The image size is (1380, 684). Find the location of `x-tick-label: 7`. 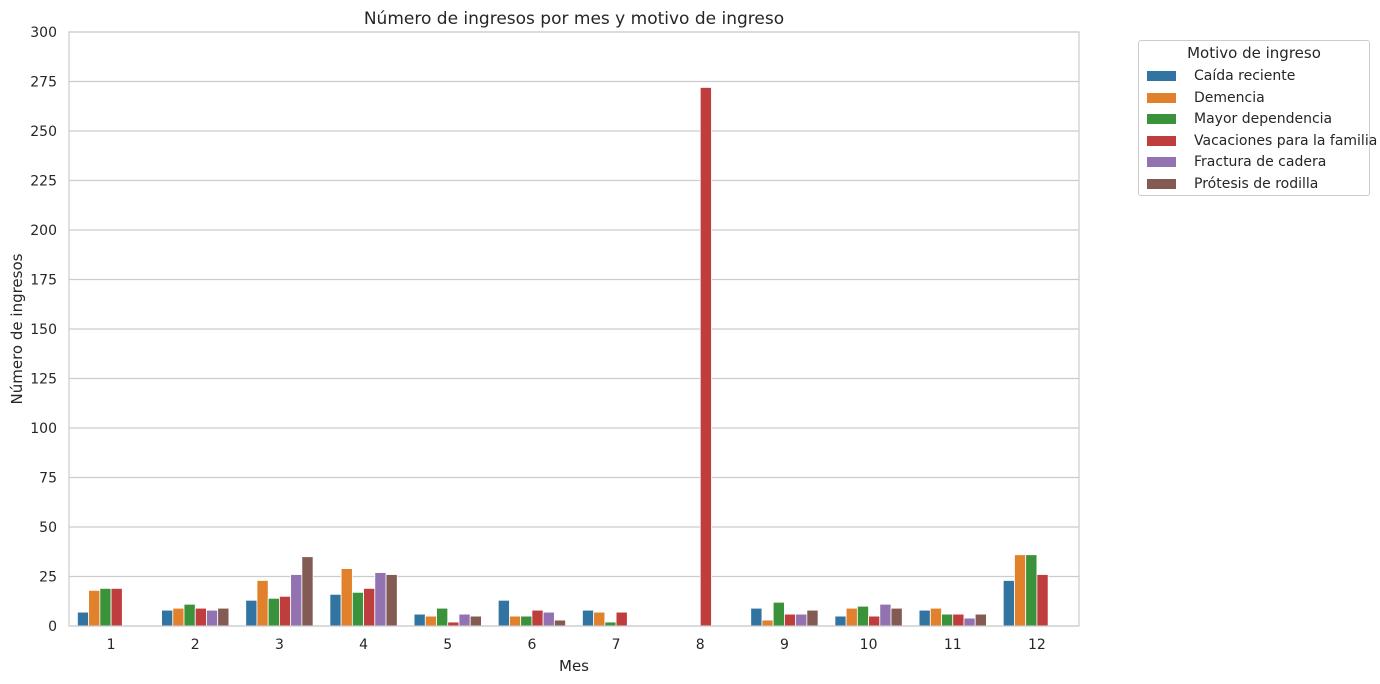

x-tick-label: 7 is located at coordinates (616, 645).